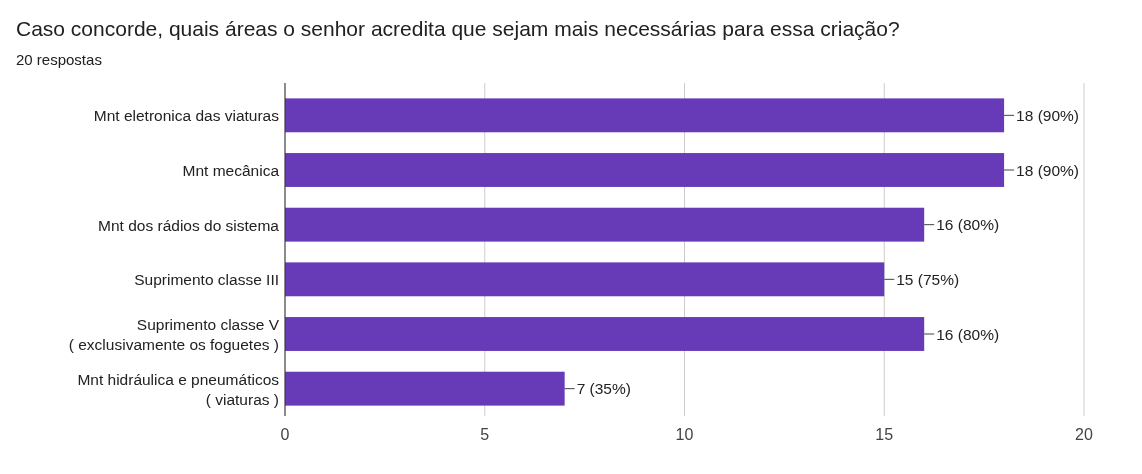 Image resolution: width=1142 pixels, height=474 pixels. I want to click on x-tick-label: 0, so click(285, 434).